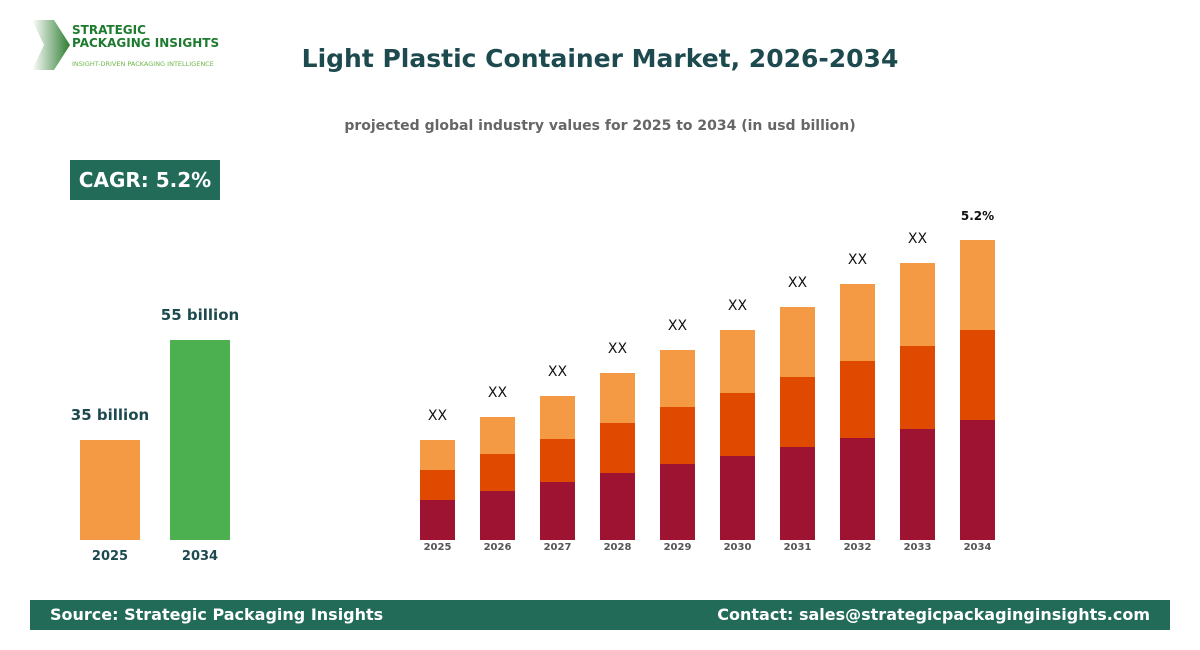 Image resolution: width=1200 pixels, height=650 pixels. I want to click on x-tick-label: 2033, so click(918, 547).